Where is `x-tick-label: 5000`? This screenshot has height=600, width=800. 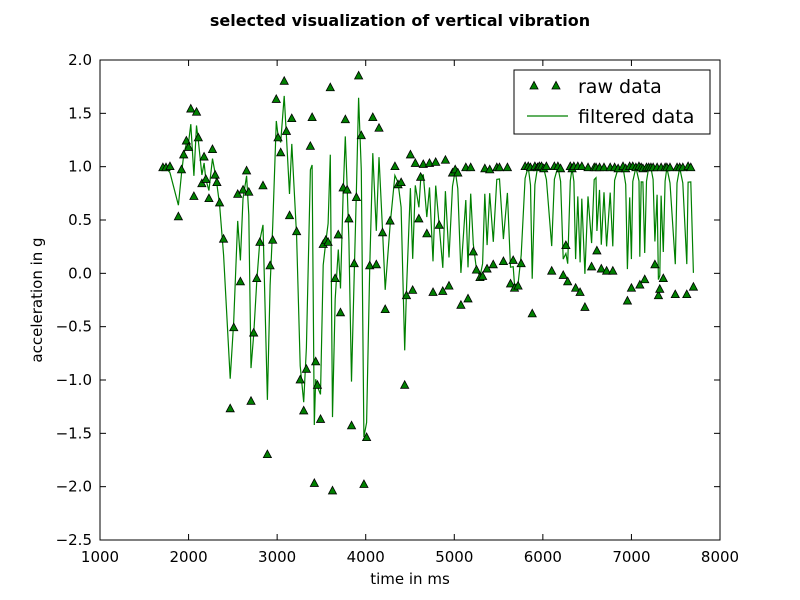 x-tick-label: 5000 is located at coordinates (454, 557).